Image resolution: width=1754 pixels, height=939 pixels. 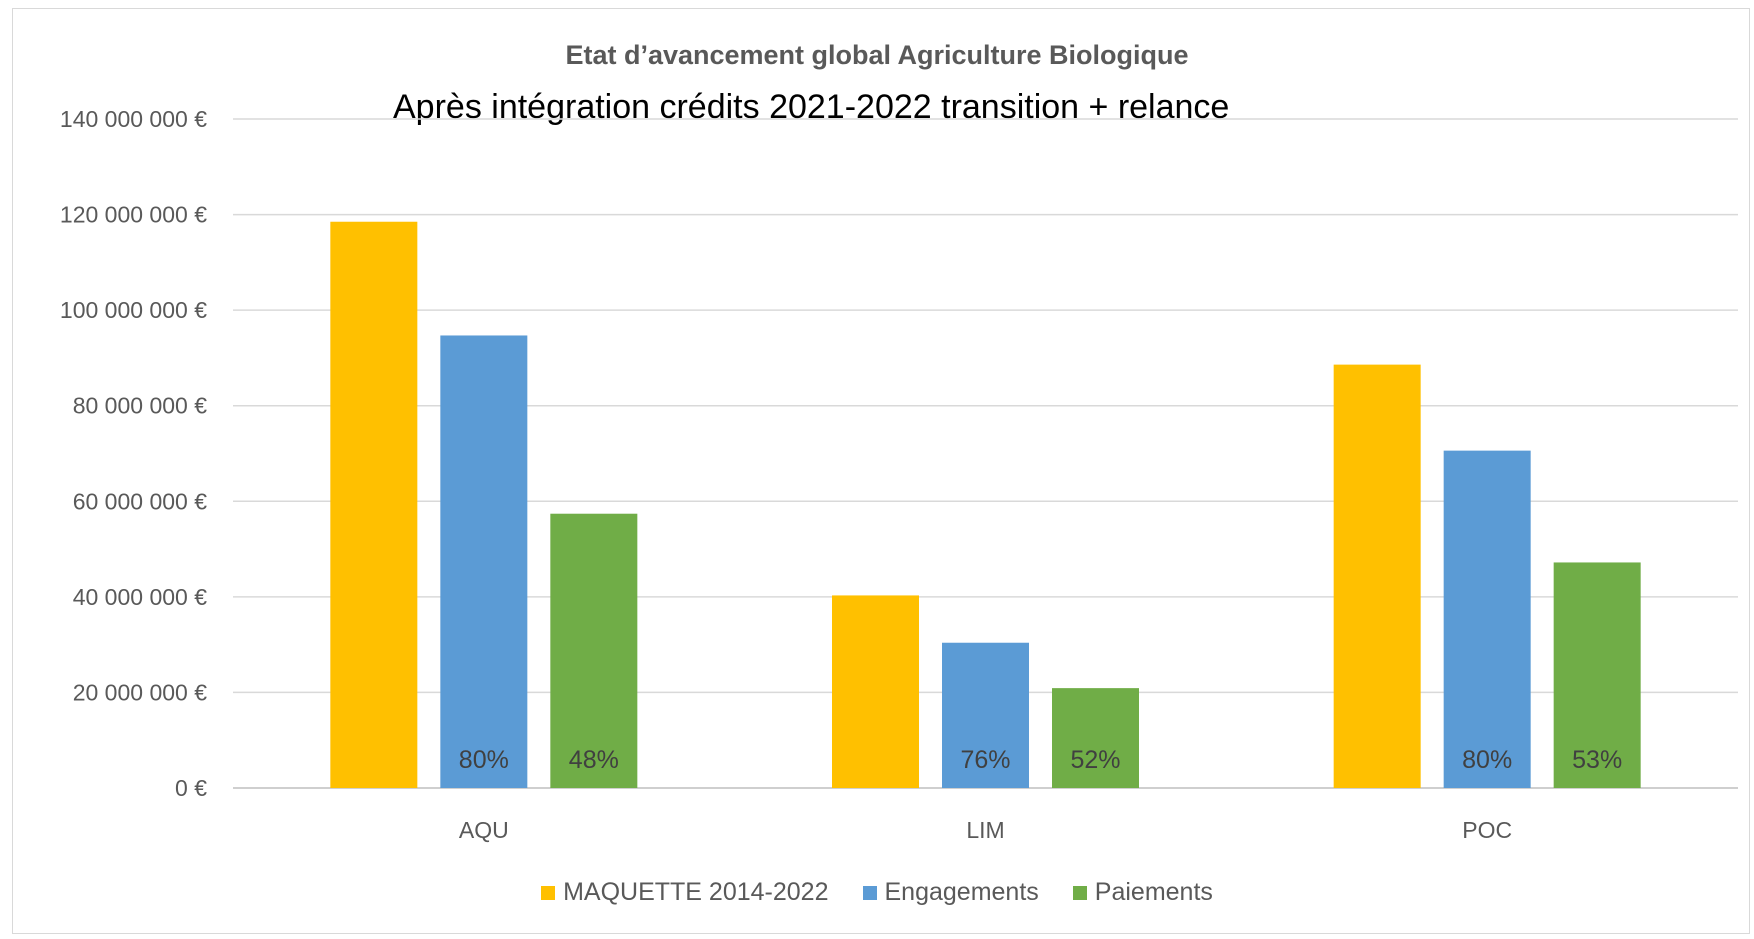 I want to click on y-tick-label: 20 000 000 €, so click(x=140, y=692).